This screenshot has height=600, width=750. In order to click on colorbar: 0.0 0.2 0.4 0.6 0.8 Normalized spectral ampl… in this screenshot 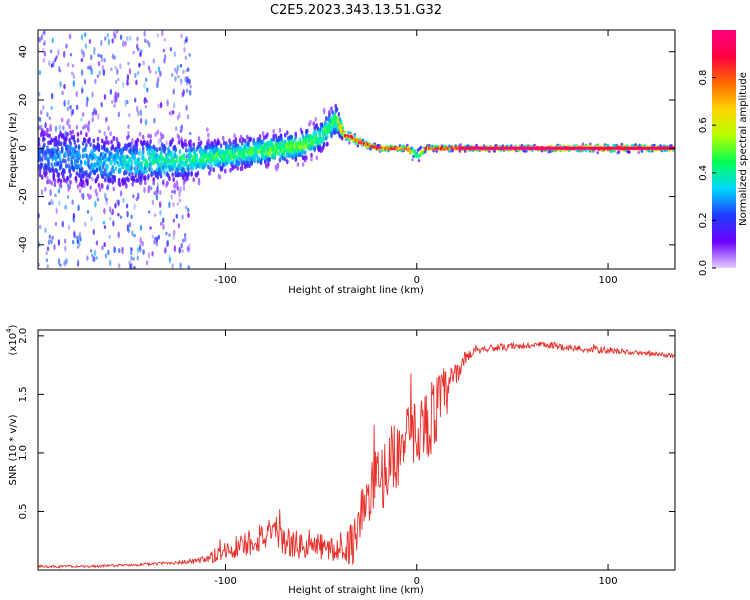, I will do `click(723, 153)`.